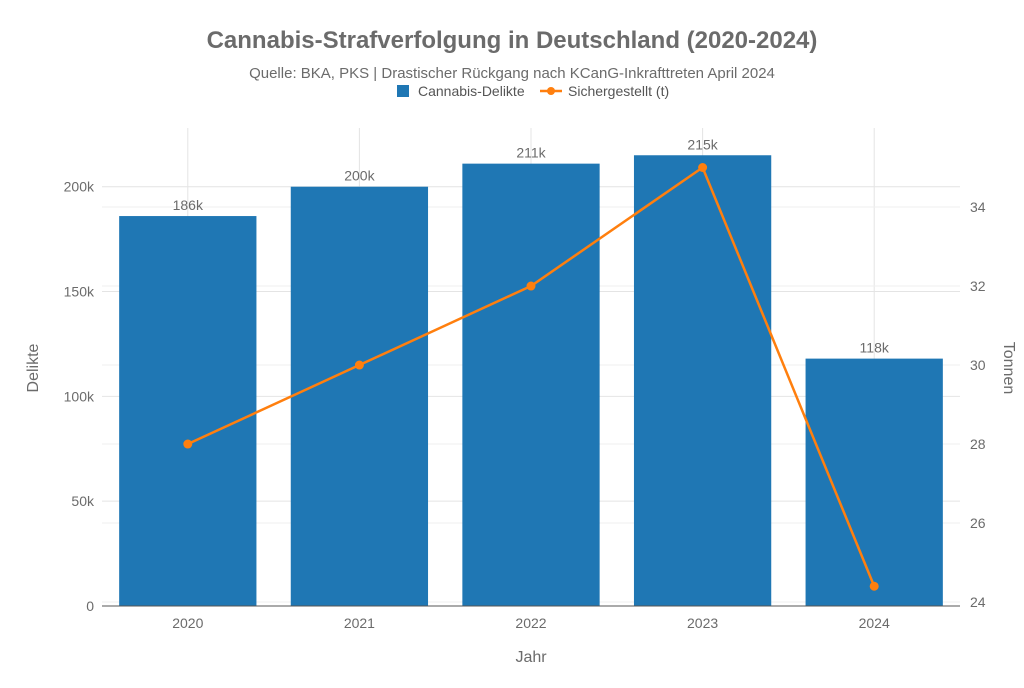 The image size is (1024, 688). What do you see at coordinates (1008, 368) in the screenshot?
I see `y-axis-right-label: Tonnen` at bounding box center [1008, 368].